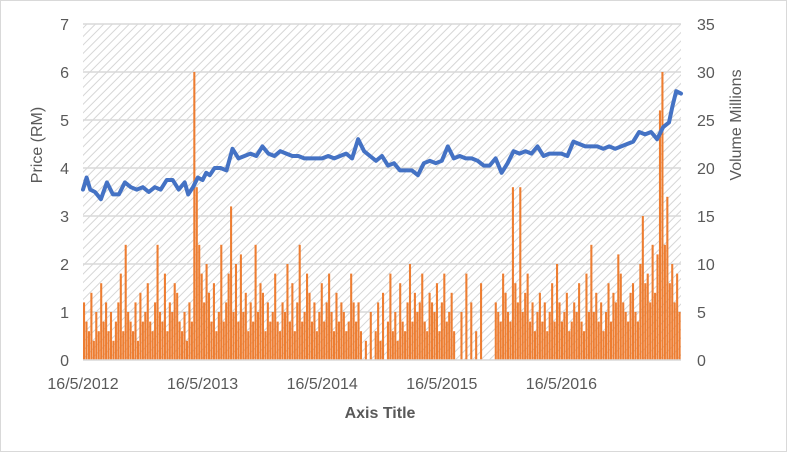  What do you see at coordinates (64, 361) in the screenshot?
I see `y-left-tick-label: 0` at bounding box center [64, 361].